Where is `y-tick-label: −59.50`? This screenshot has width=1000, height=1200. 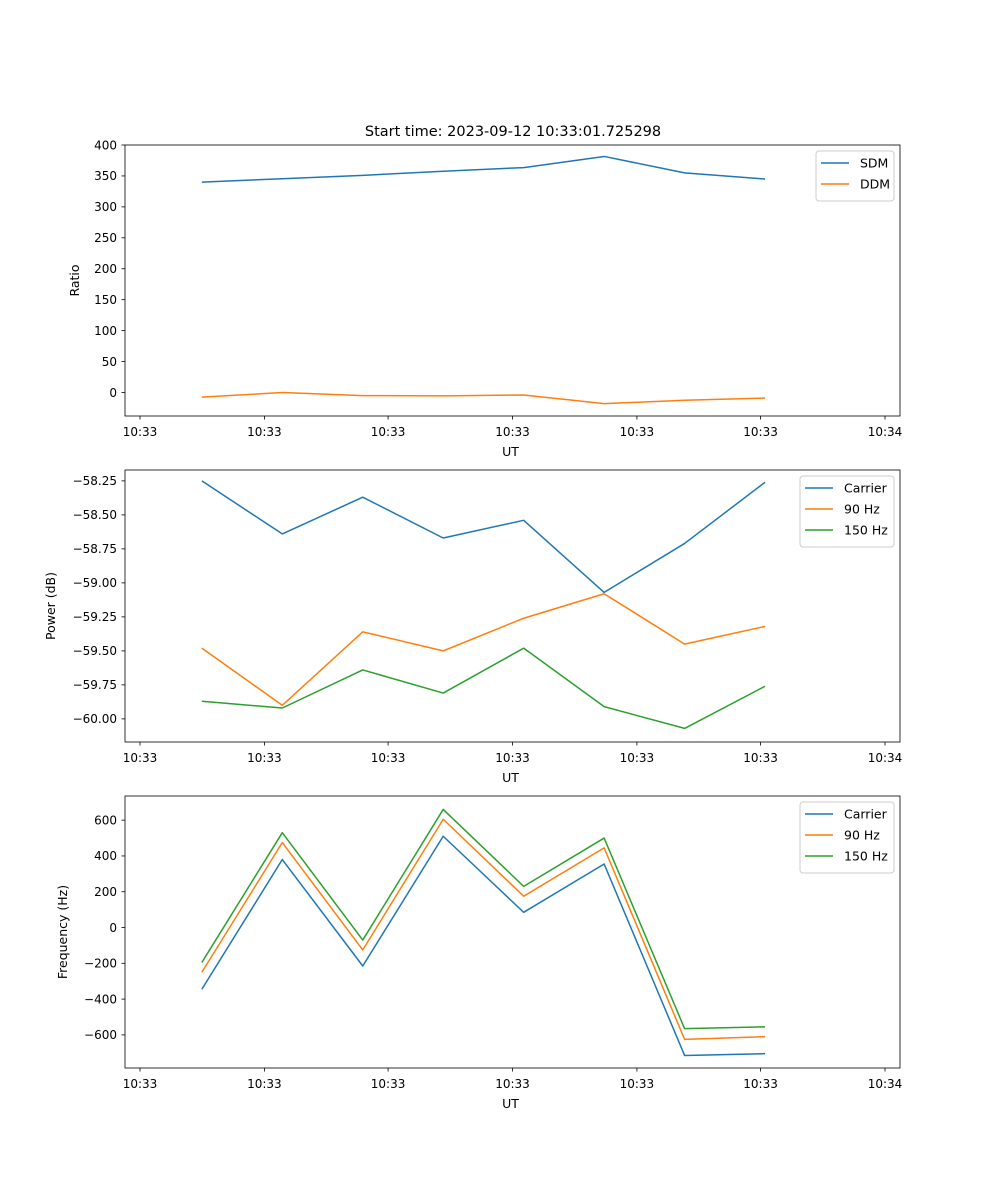
y-tick-label: −59.50 is located at coordinates (95, 651).